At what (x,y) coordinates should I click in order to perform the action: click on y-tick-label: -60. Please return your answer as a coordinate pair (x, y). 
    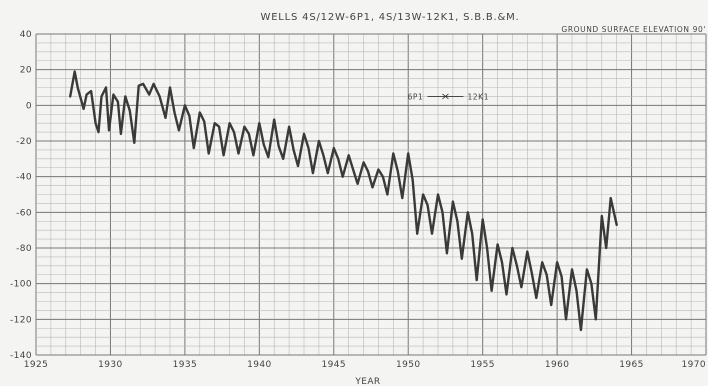
    Looking at the image, I should click on (24, 213).